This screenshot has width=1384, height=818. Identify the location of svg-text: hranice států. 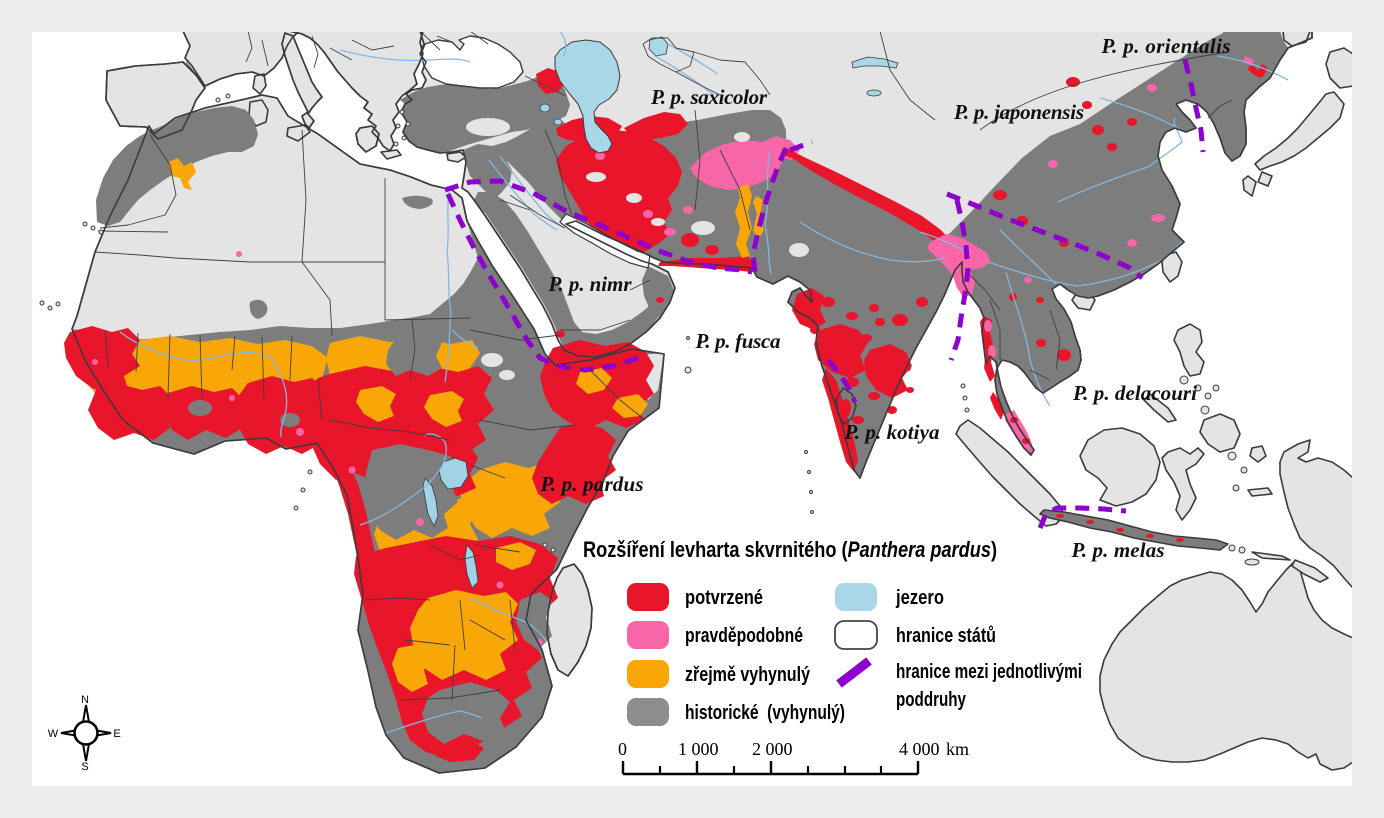
(946, 636).